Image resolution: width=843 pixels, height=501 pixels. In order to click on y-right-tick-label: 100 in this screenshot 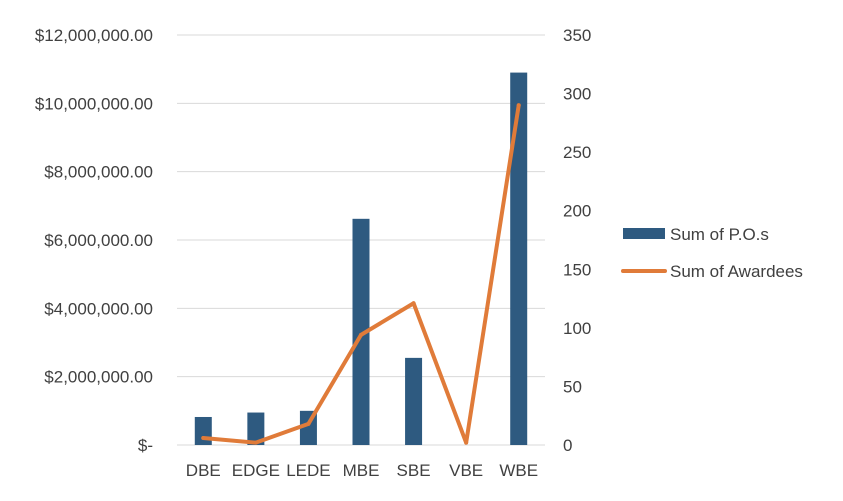, I will do `click(577, 328)`.